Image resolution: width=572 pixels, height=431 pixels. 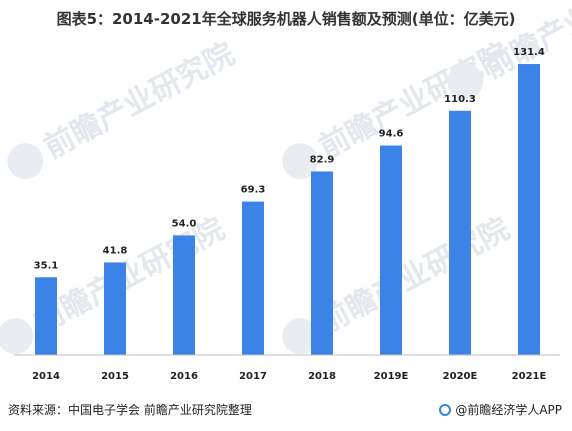 What do you see at coordinates (184, 223) in the screenshot?
I see `value-label: 54.0` at bounding box center [184, 223].